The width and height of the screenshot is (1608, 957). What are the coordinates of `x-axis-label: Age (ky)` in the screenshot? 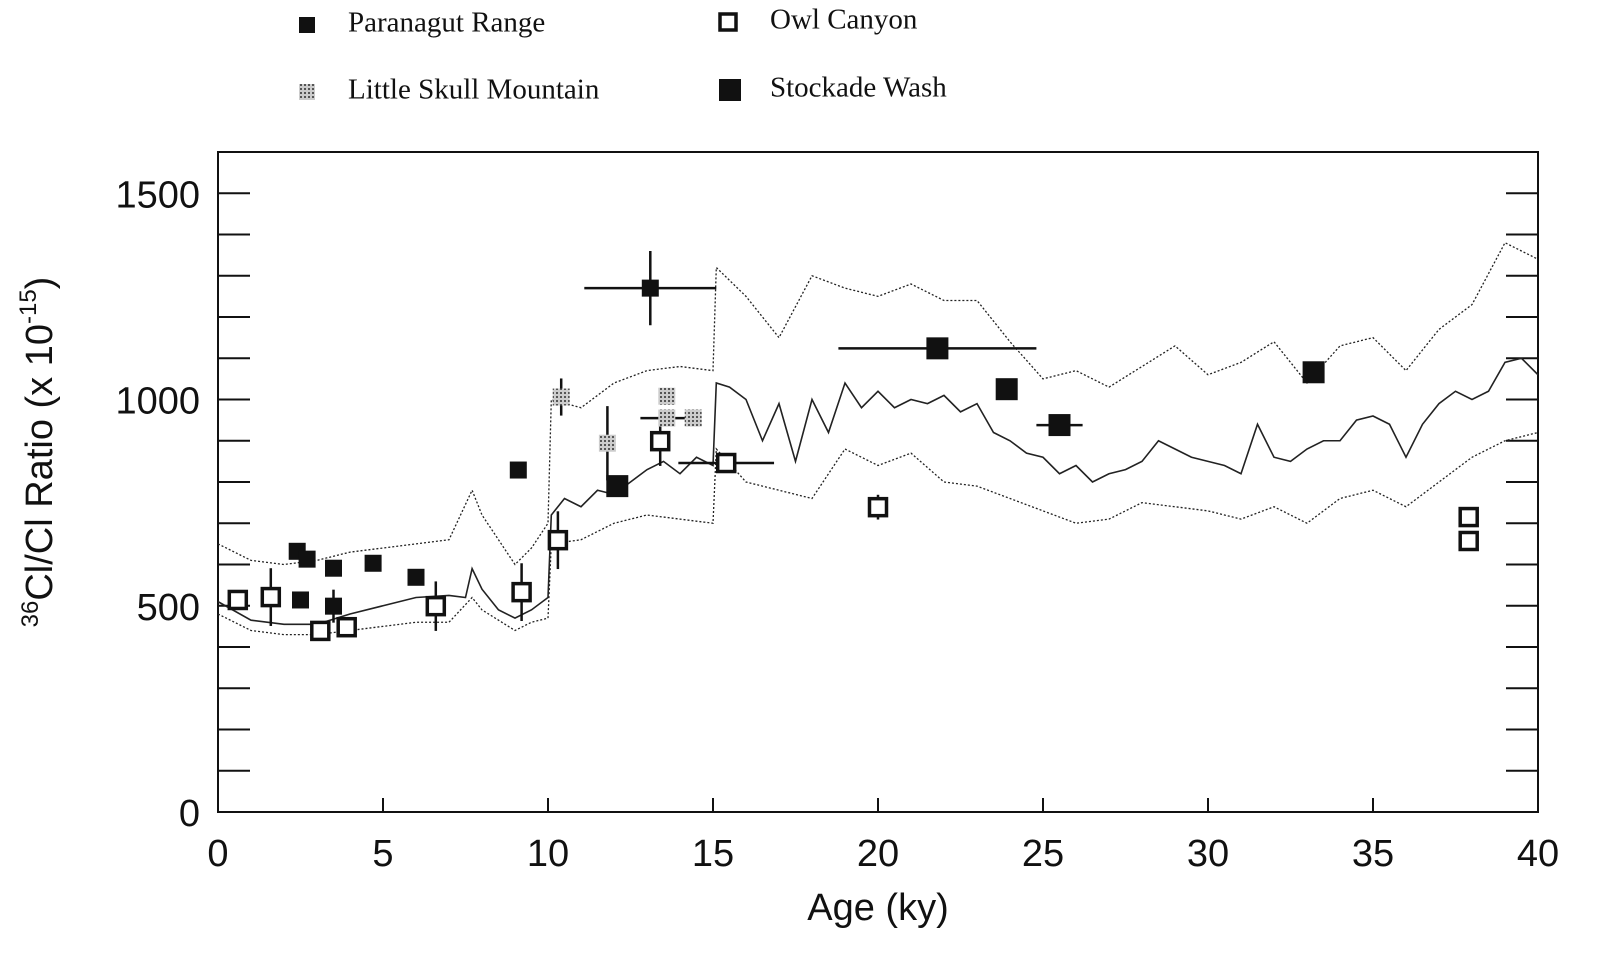 It's located at (877, 908).